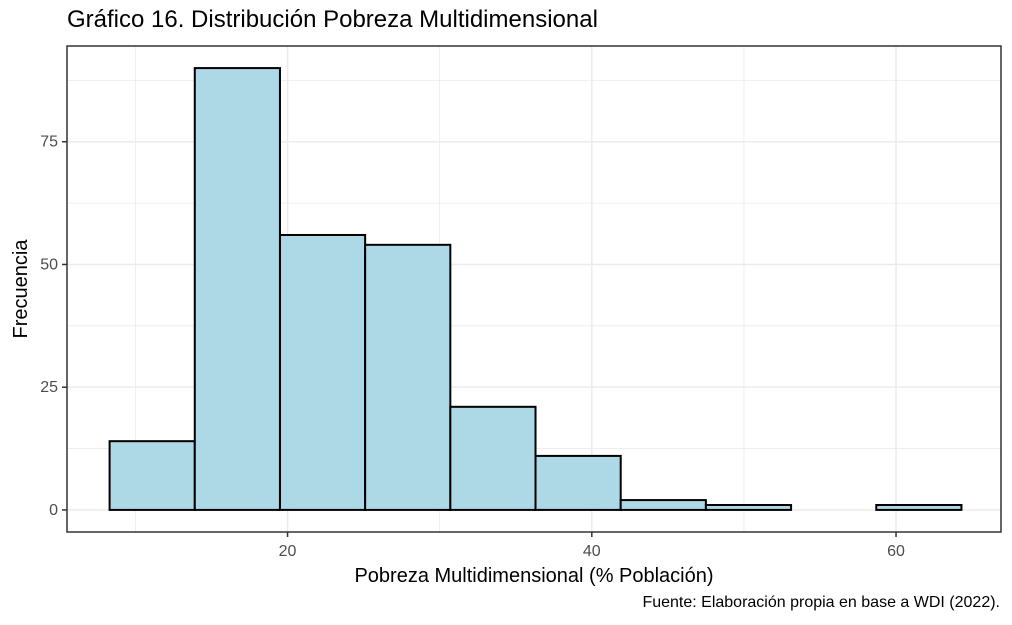 This screenshot has width=1012, height=625. I want to click on x-tick-label: 20, so click(288, 551).